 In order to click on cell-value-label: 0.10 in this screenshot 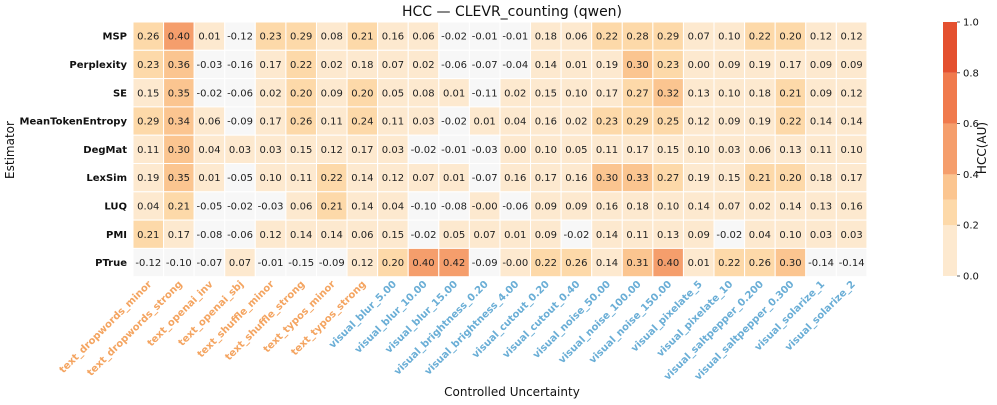, I will do `click(729, 37)`.